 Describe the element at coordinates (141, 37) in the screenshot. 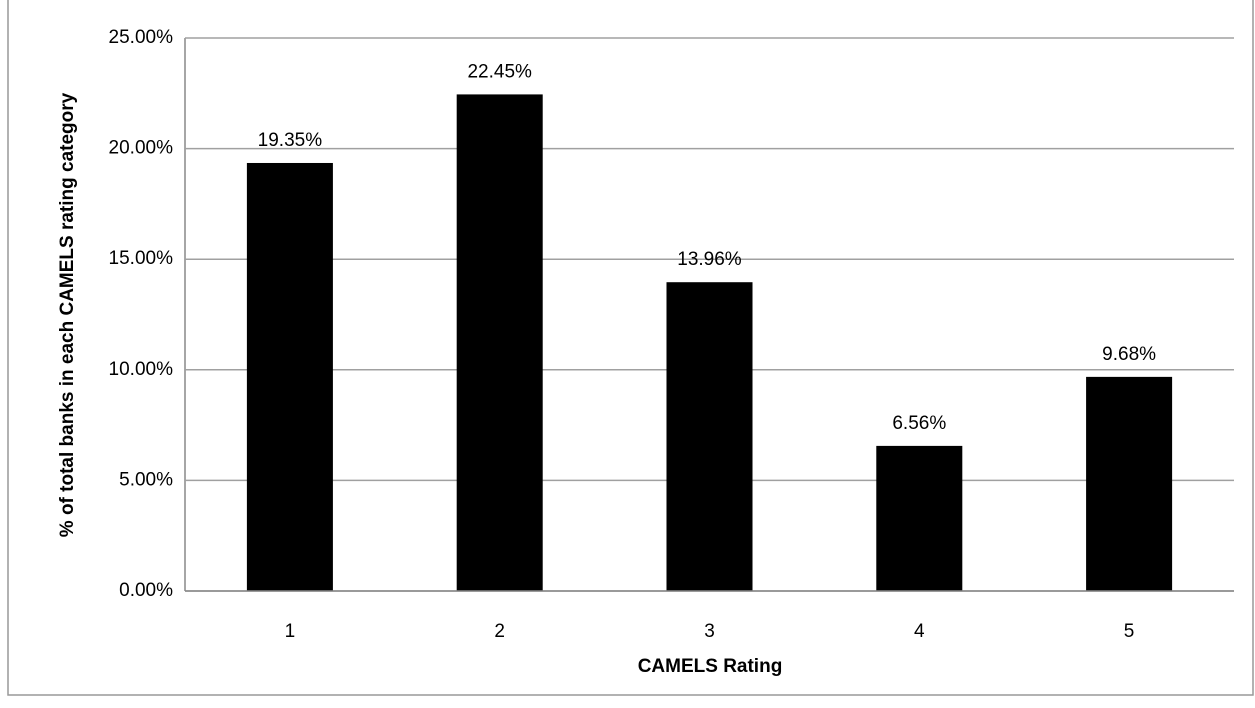

I see `y-tick-label: 25.00%` at that location.